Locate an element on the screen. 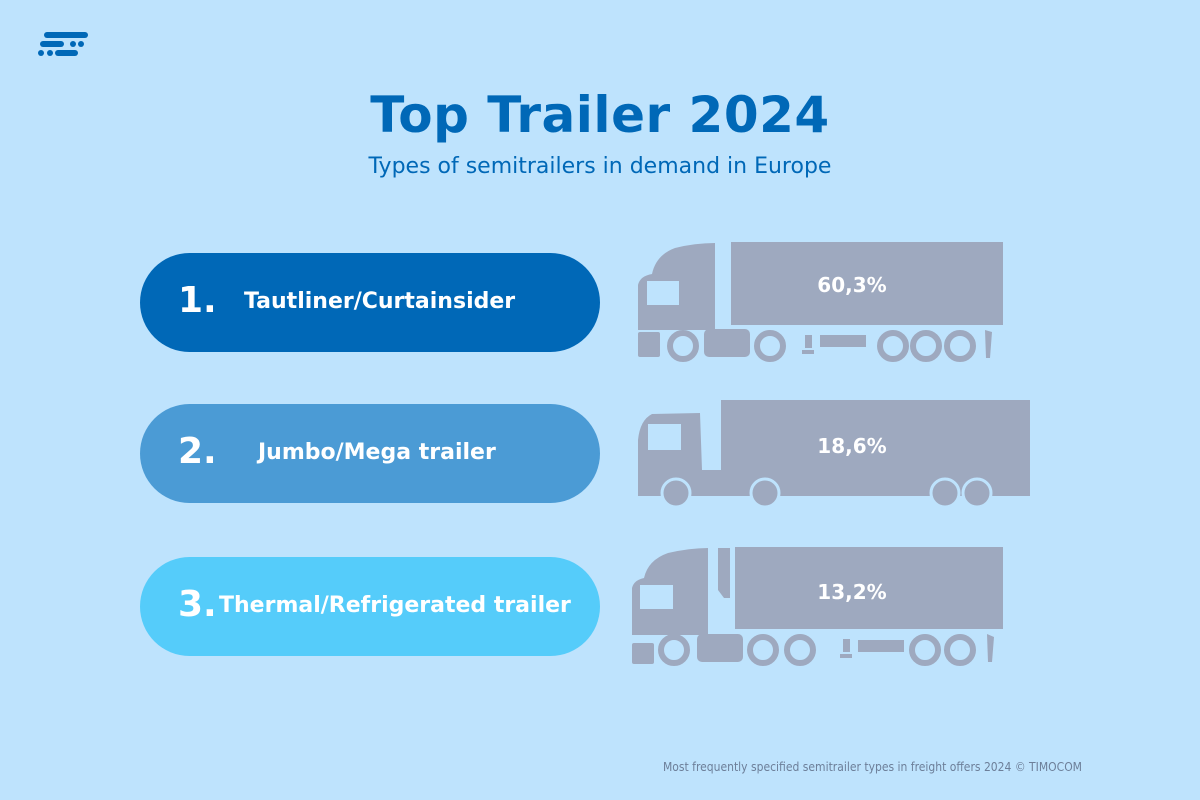 Image resolution: width=1200 pixels, height=800 pixels. mega-trailer-truck-icon is located at coordinates (834, 454).